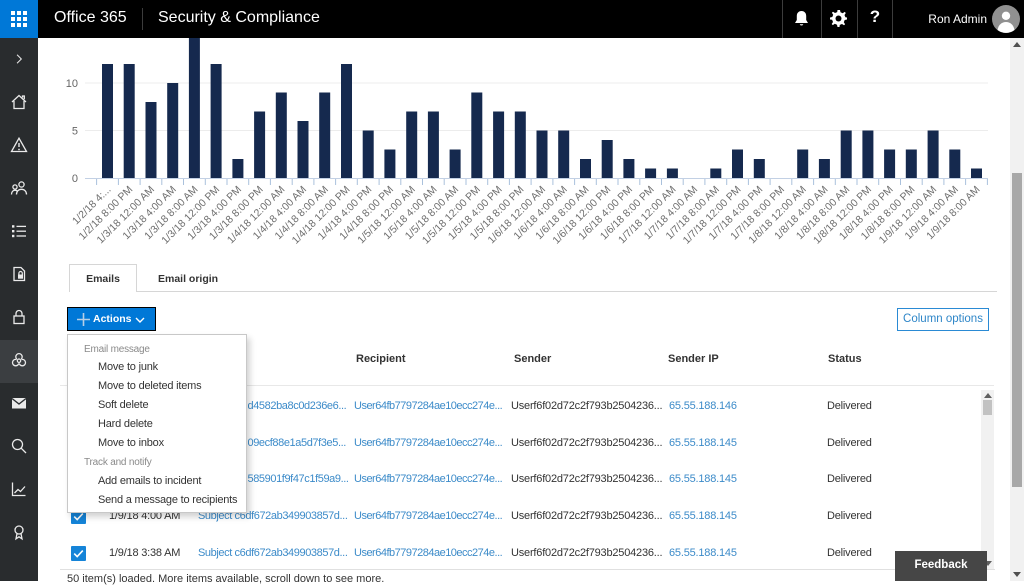 The height and width of the screenshot is (585, 1024). Describe the element at coordinates (75, 179) in the screenshot. I see `svg-text: 0` at that location.